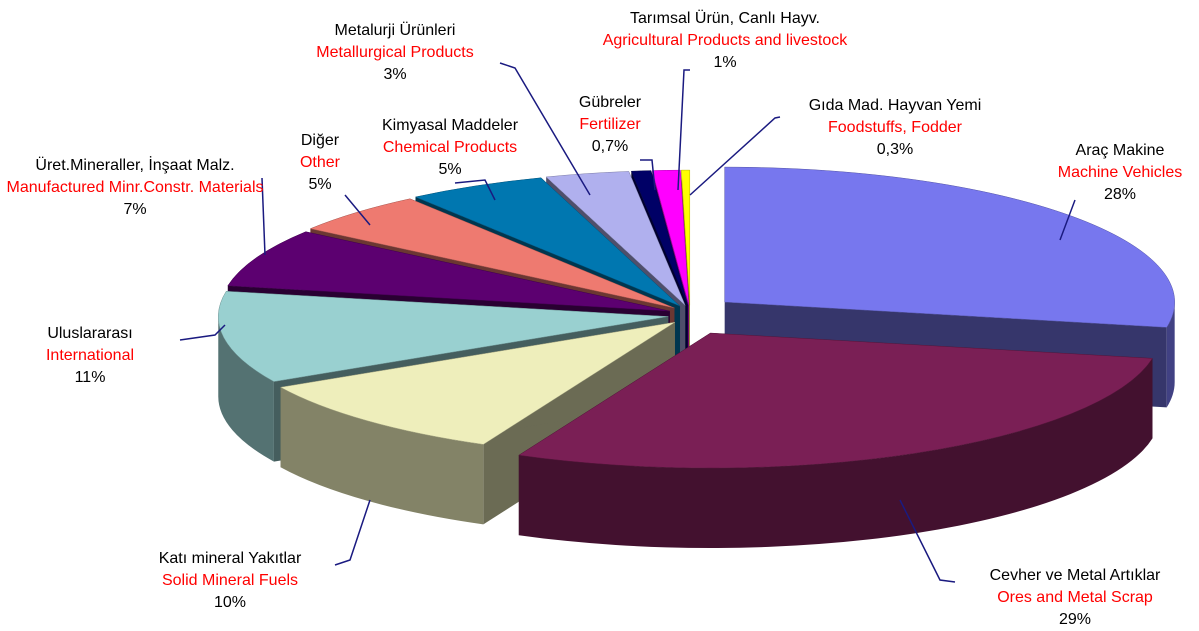 The image size is (1199, 631). I want to click on cat-en: Chemical Products, so click(450, 147).